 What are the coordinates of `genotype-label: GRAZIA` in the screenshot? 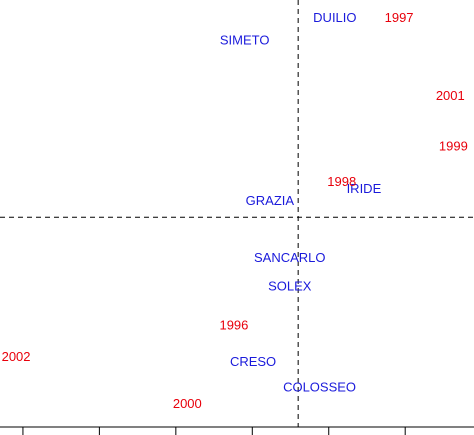 It's located at (270, 200).